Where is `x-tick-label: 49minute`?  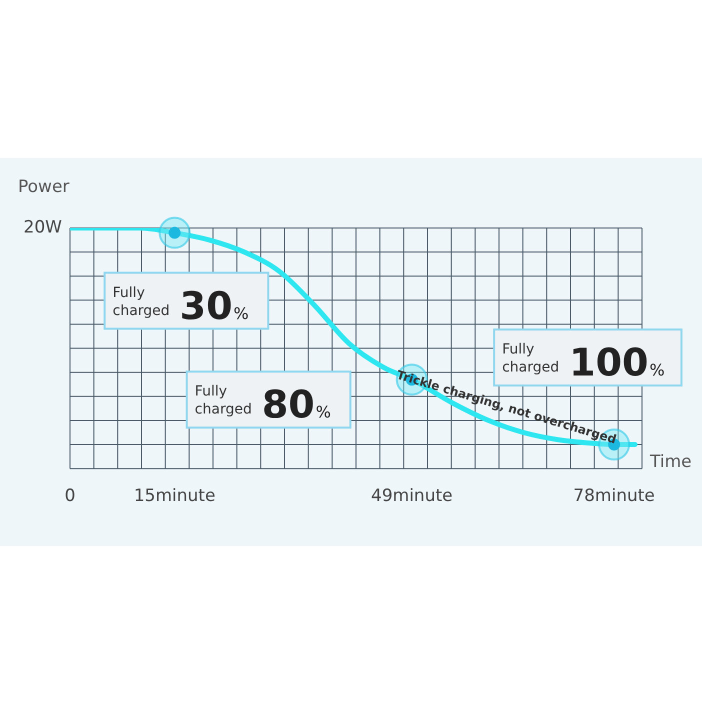 x-tick-label: 49minute is located at coordinates (412, 496).